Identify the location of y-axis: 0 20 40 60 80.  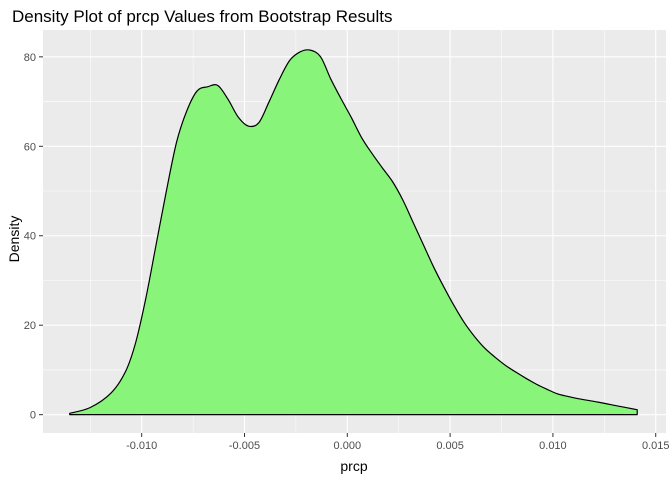
(33, 237).